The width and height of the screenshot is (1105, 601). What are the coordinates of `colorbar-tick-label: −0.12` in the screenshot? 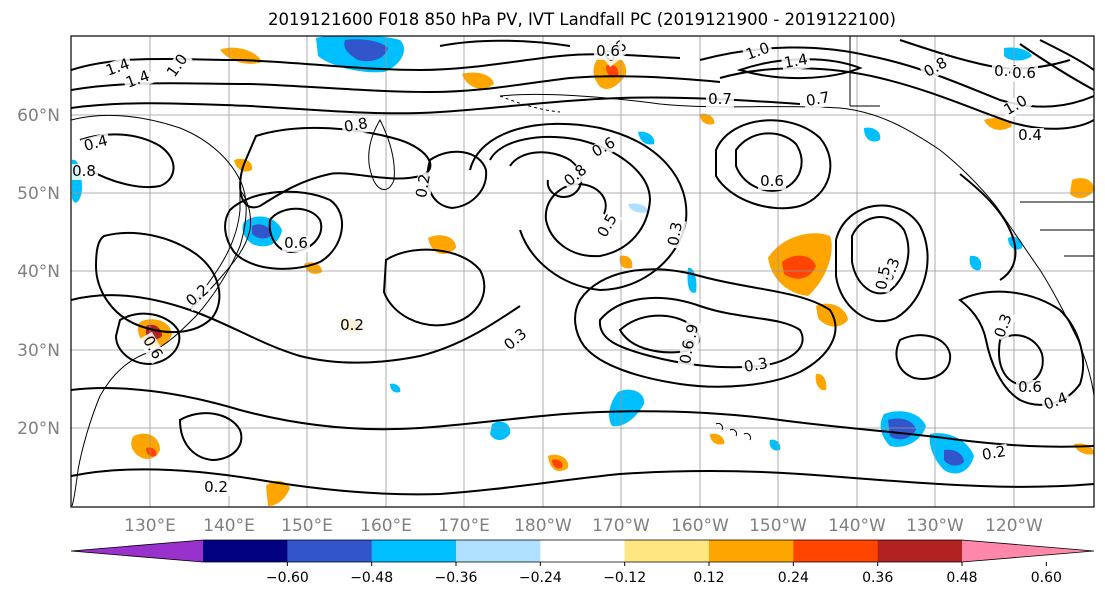 It's located at (624, 578).